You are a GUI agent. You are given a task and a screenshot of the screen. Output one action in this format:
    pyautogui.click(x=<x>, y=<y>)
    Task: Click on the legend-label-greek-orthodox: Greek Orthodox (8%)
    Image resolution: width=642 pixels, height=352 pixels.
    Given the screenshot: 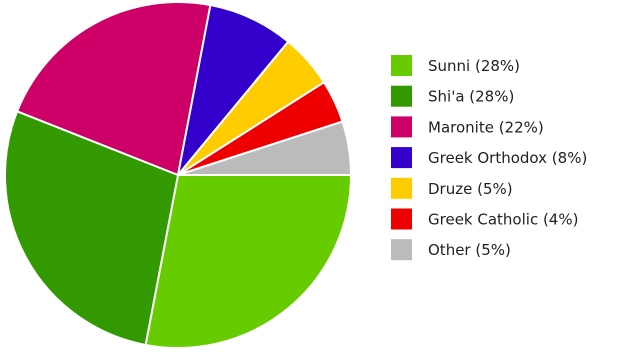 What is the action you would take?
    pyautogui.click(x=507, y=158)
    